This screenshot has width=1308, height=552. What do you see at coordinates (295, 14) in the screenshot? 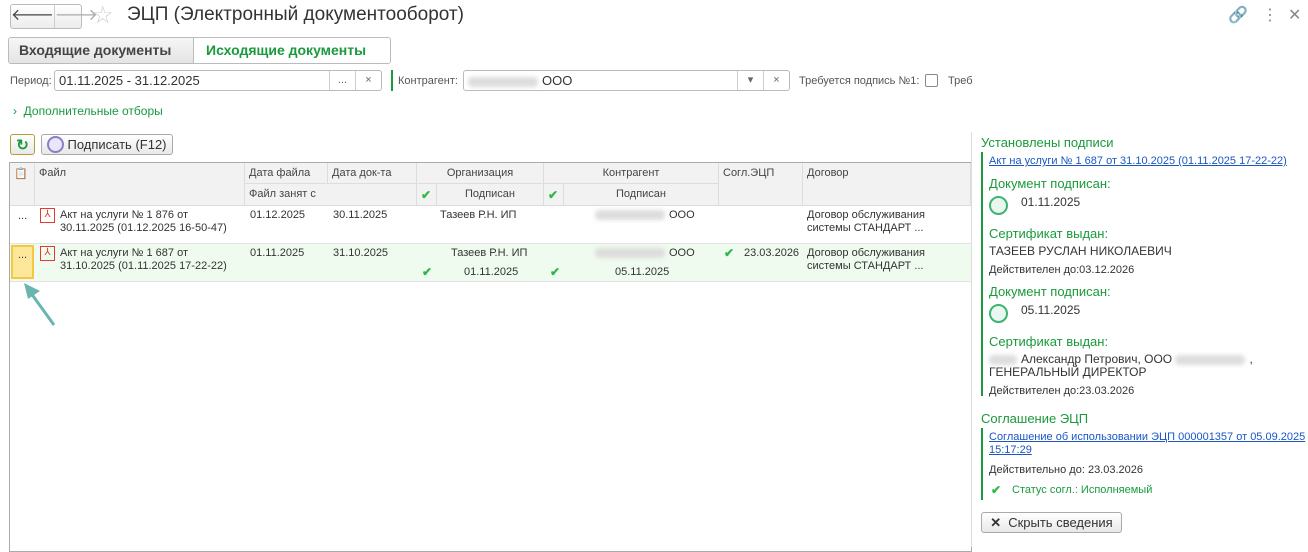
I see `page-title: ЭЦП (Электронный документооборот)` at bounding box center [295, 14].